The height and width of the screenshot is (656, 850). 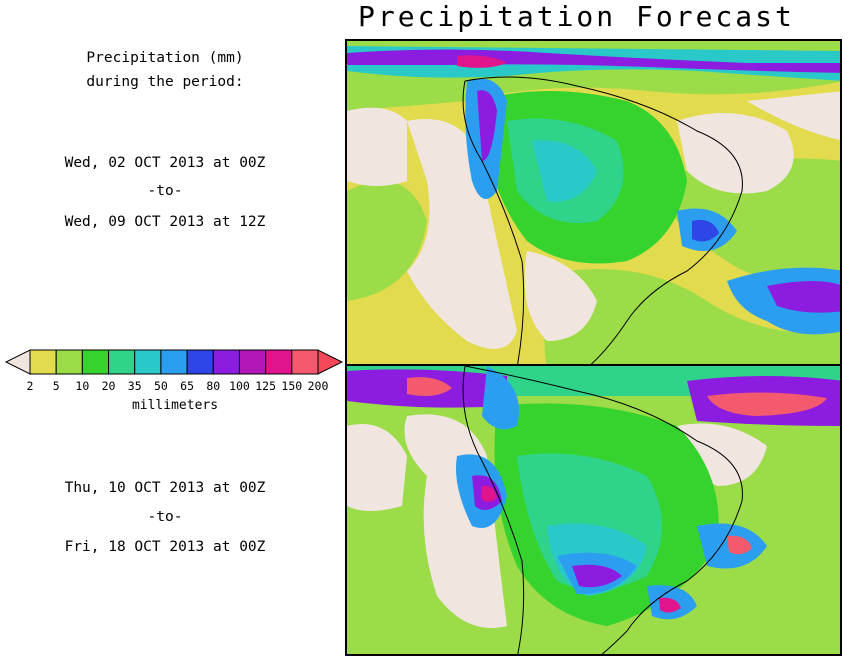 I want to click on legend-tick-label: 50, so click(x=160, y=386).